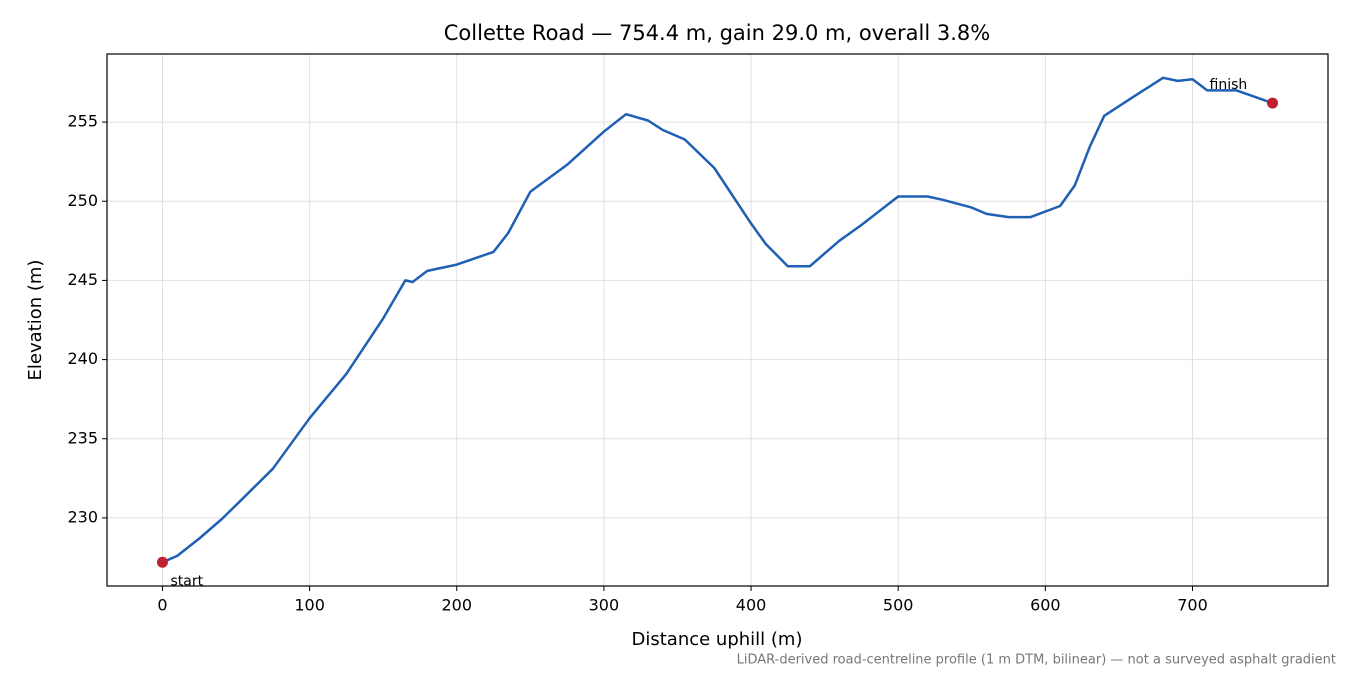 Image resolution: width=1350 pixels, height=675 pixels. I want to click on x-tick-label: 300, so click(604, 605).